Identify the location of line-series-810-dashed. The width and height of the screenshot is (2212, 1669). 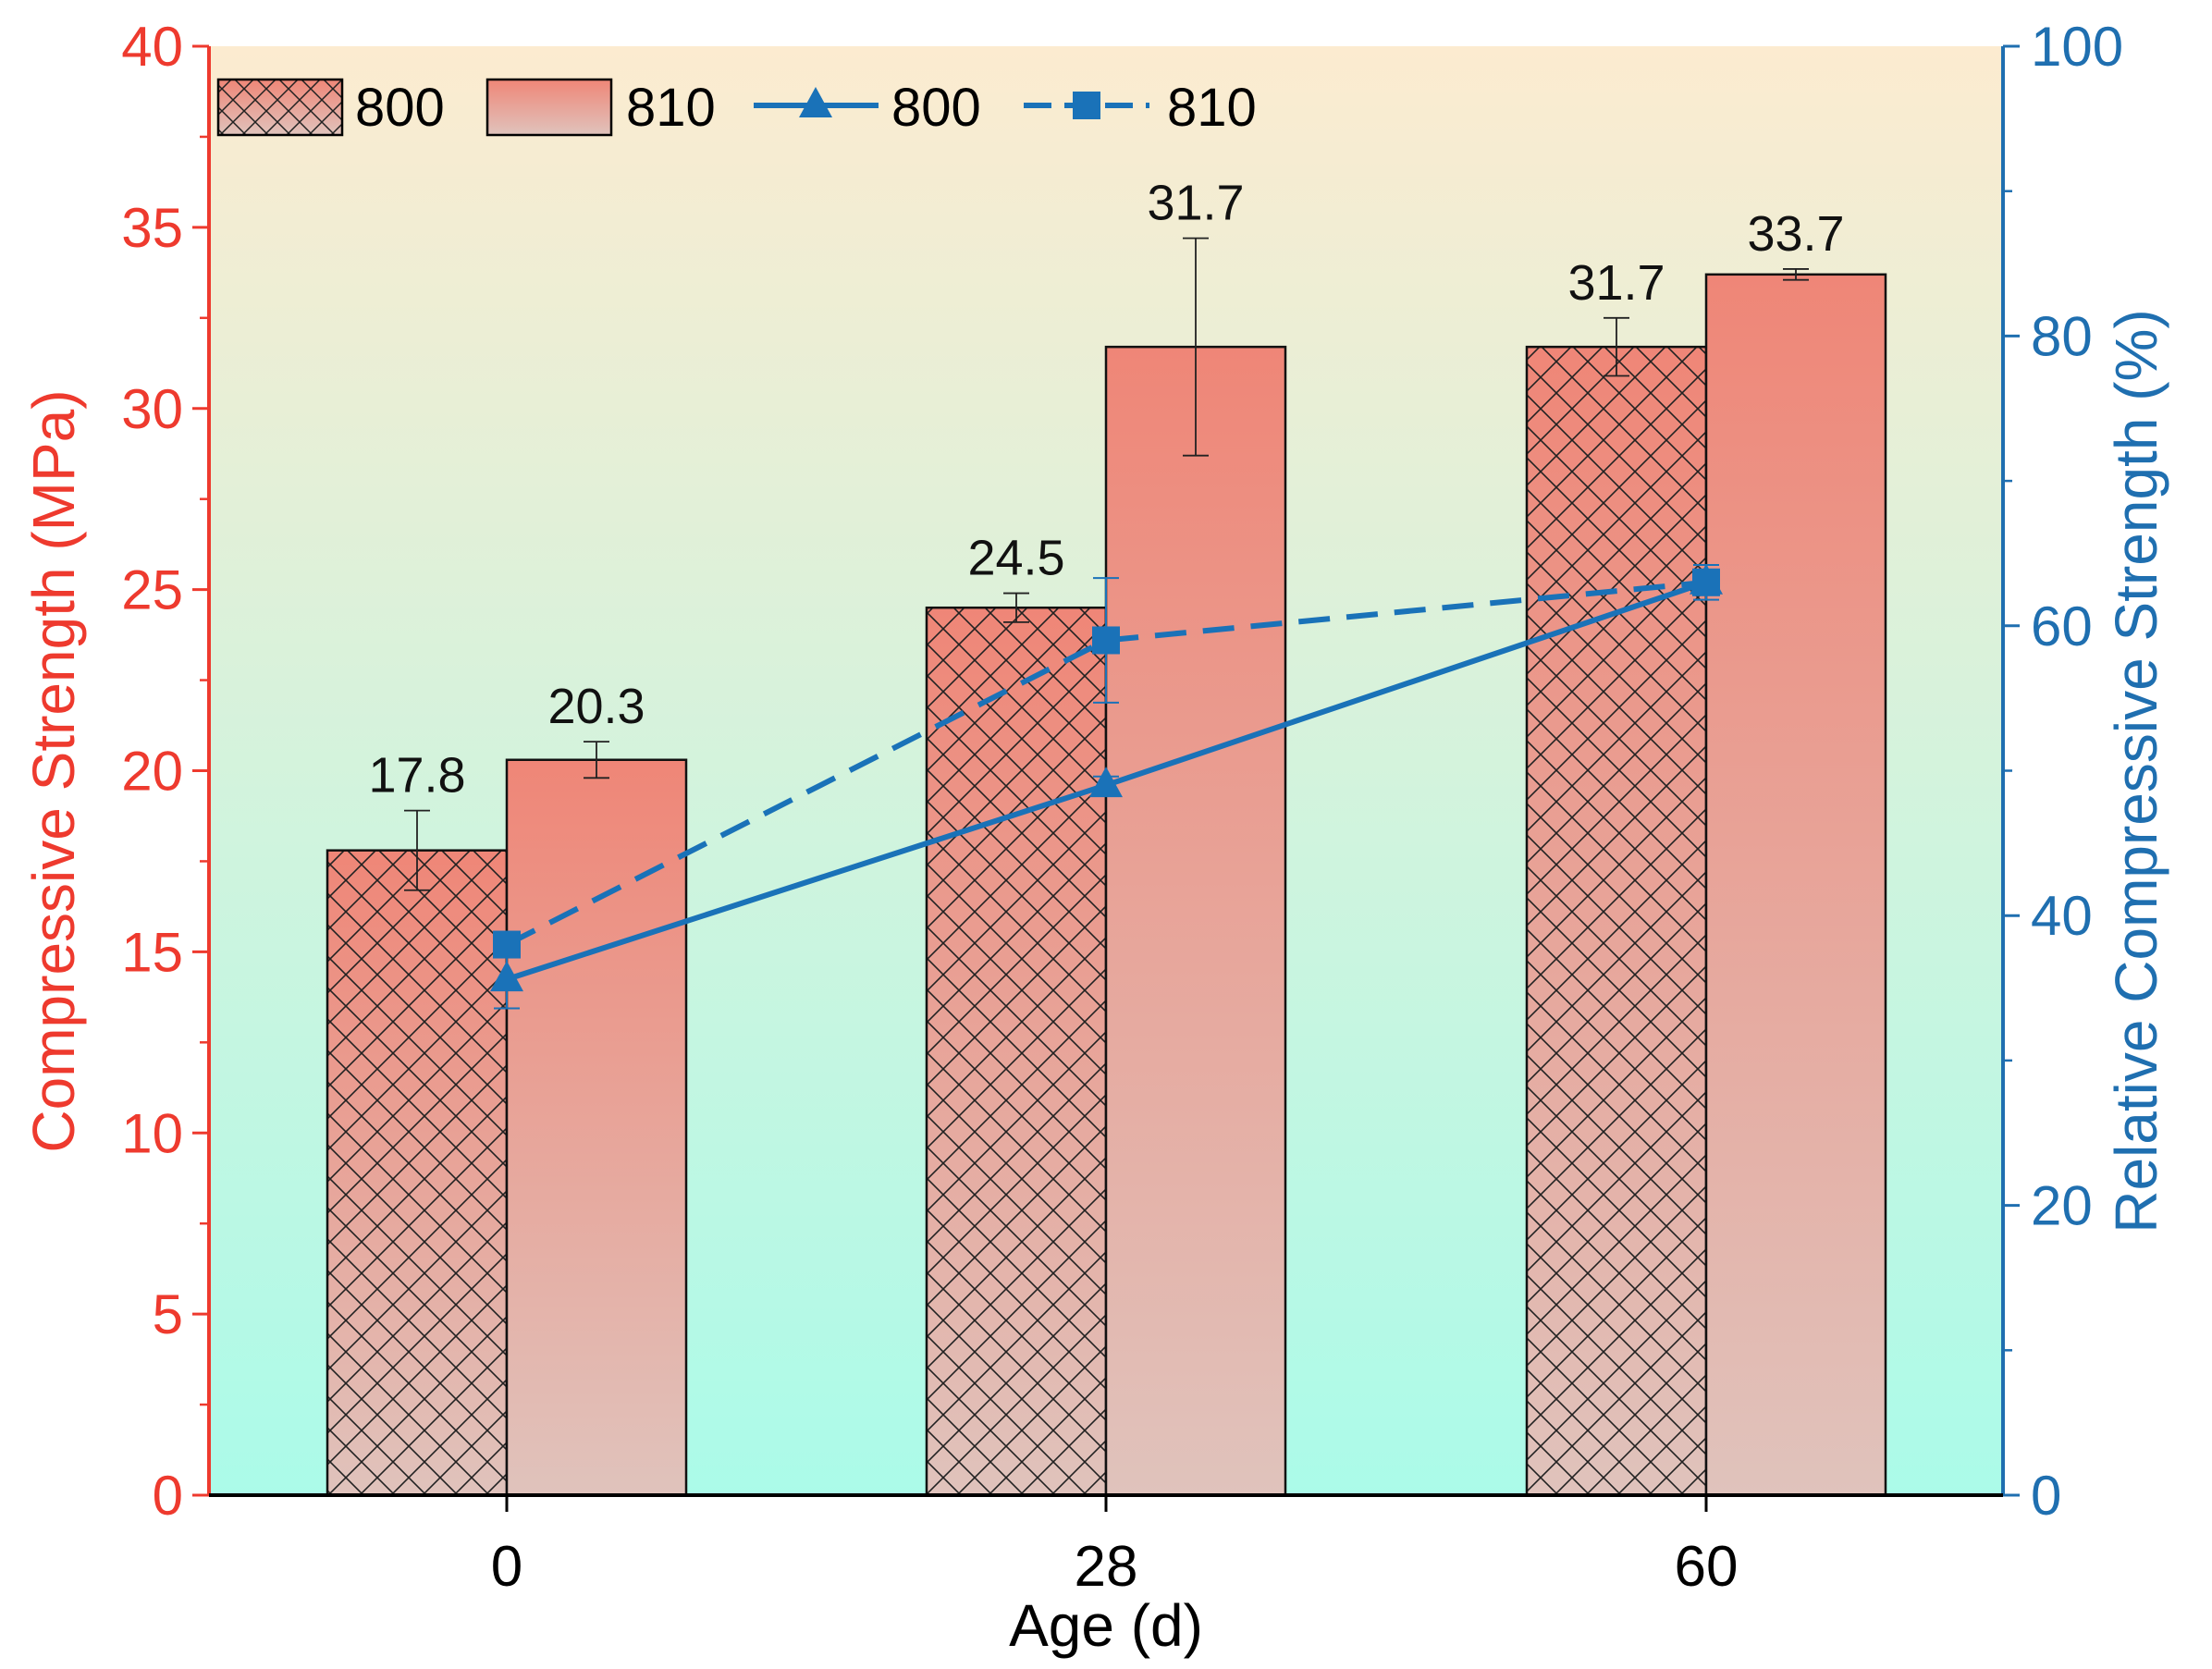
(1106, 763).